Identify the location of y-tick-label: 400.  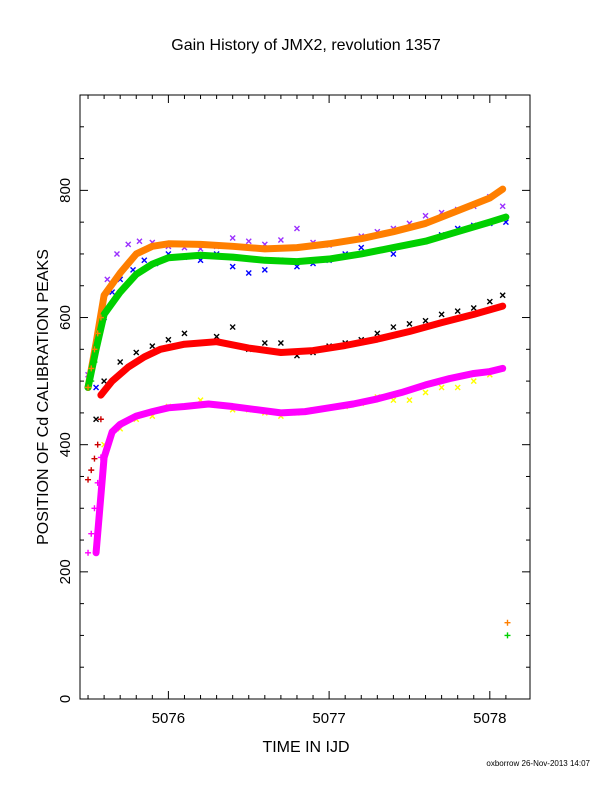
(65, 444).